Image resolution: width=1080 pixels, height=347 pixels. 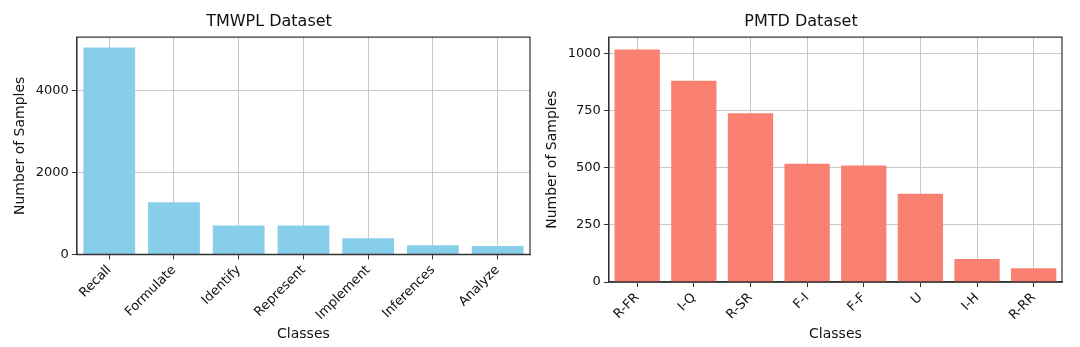 I want to click on x-tick-label: U, so click(x=916, y=298).